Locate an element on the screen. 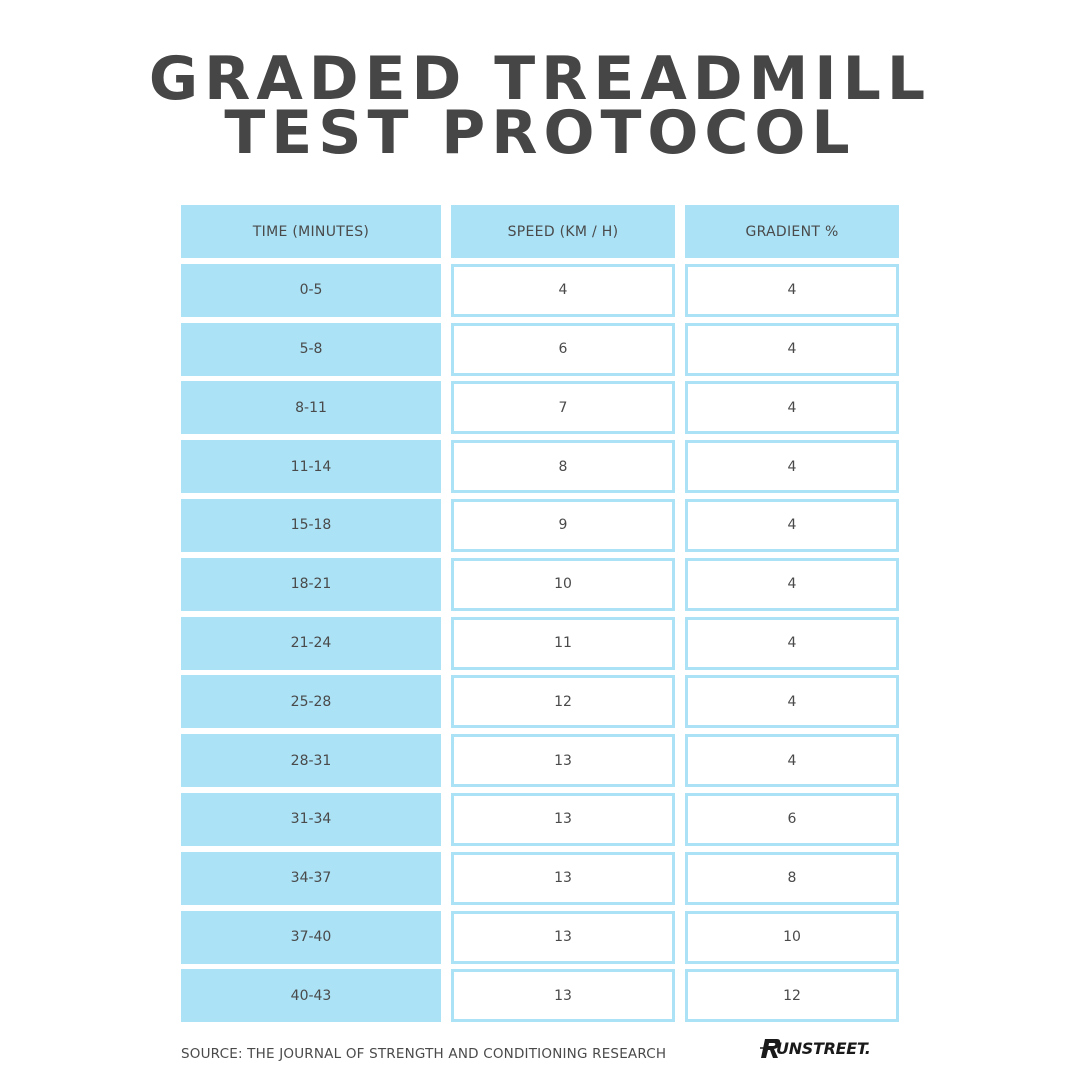 Image resolution: width=1080 pixels, height=1080 pixels. table-row: 21-24 11 4 is located at coordinates (540, 643).